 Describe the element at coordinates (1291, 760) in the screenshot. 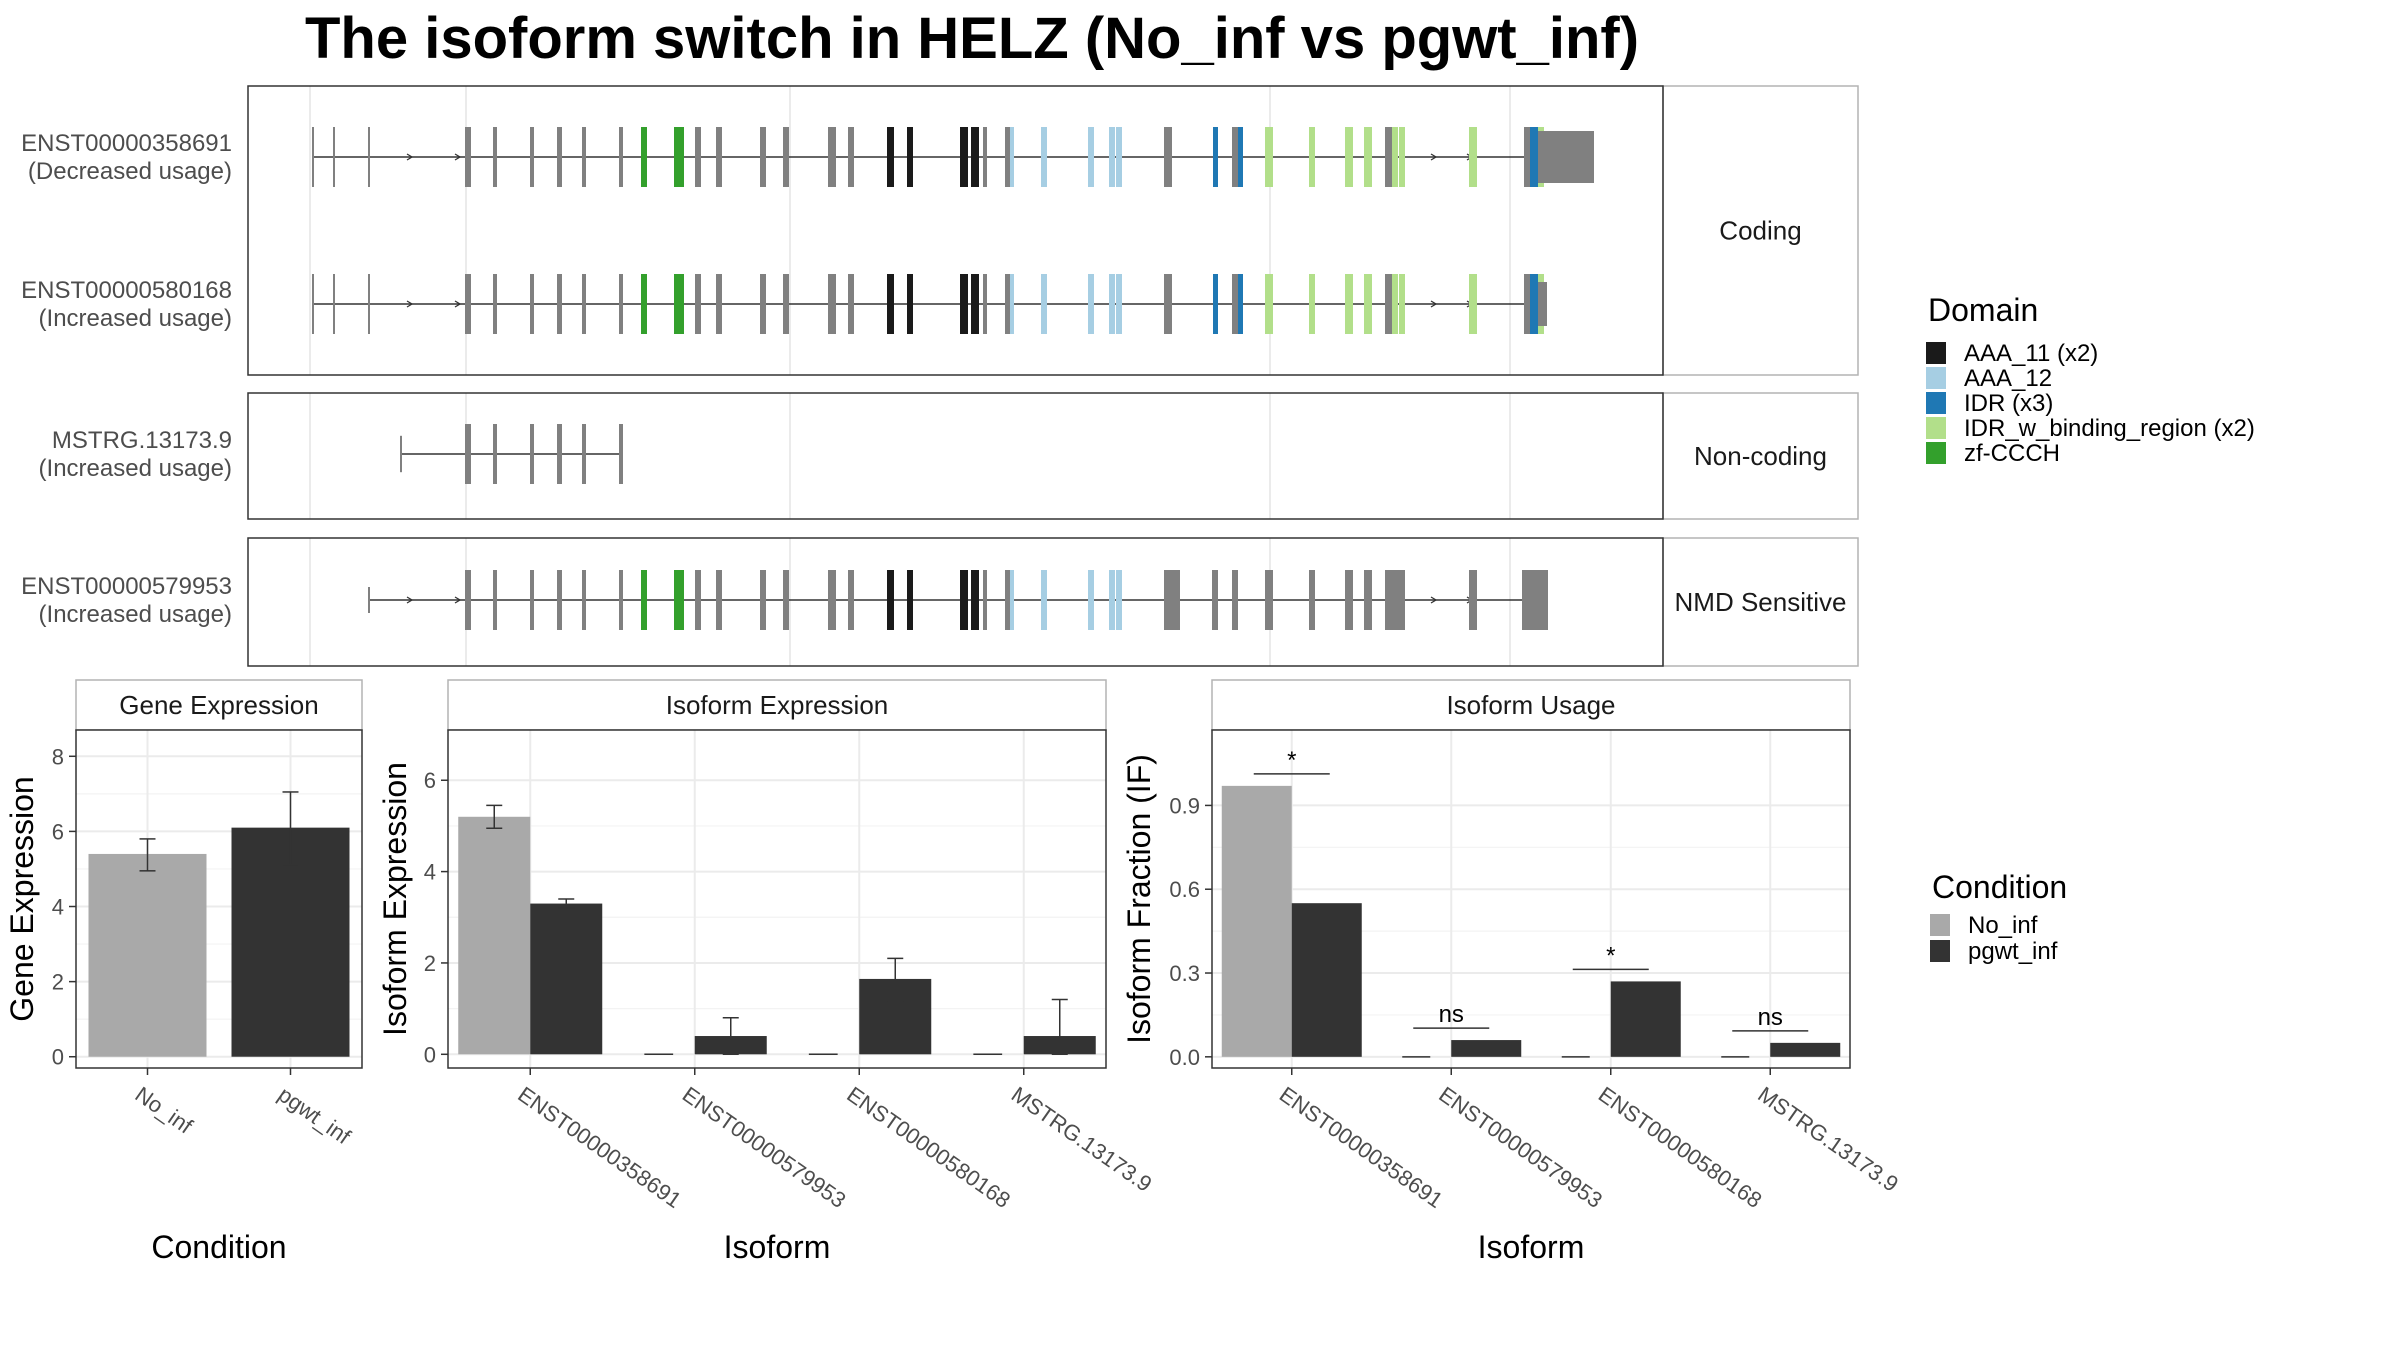

I see `significance-label: *` at that location.